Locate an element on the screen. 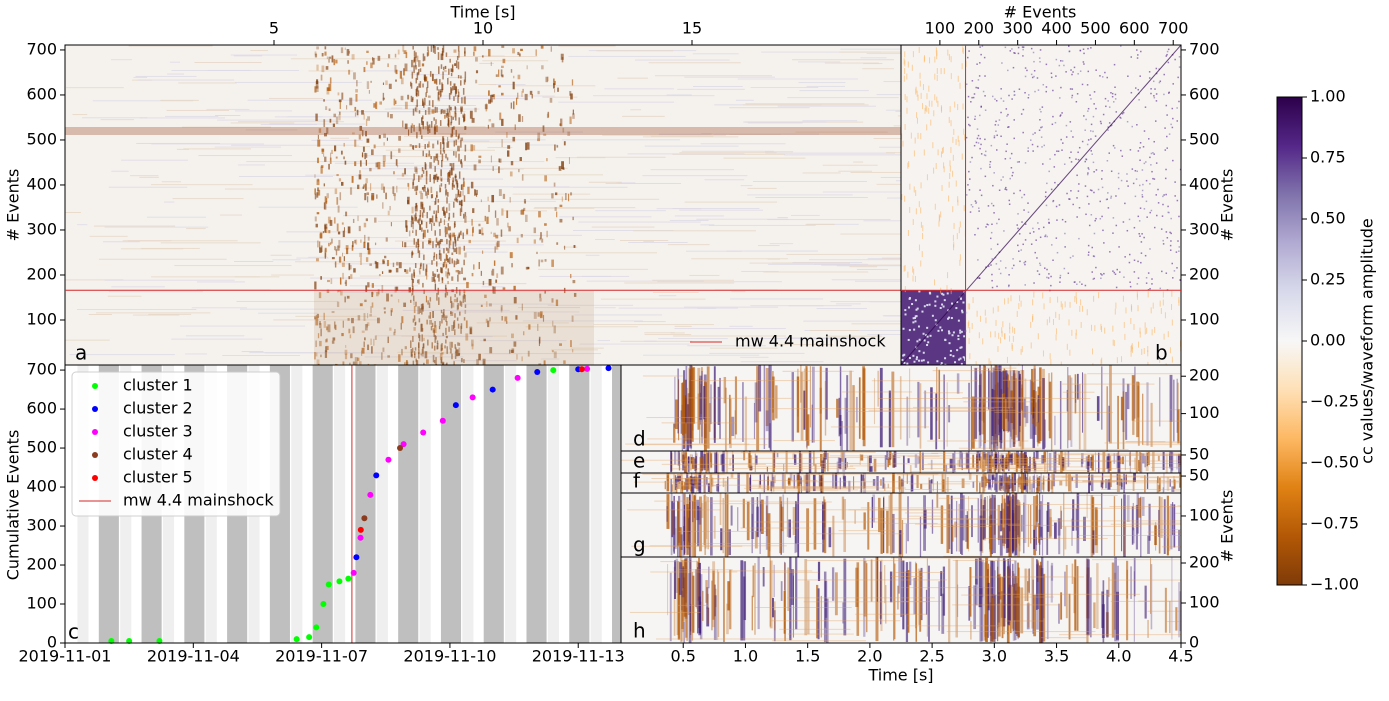 The height and width of the screenshot is (701, 1389). legend-label: cluster 3 is located at coordinates (158, 431).